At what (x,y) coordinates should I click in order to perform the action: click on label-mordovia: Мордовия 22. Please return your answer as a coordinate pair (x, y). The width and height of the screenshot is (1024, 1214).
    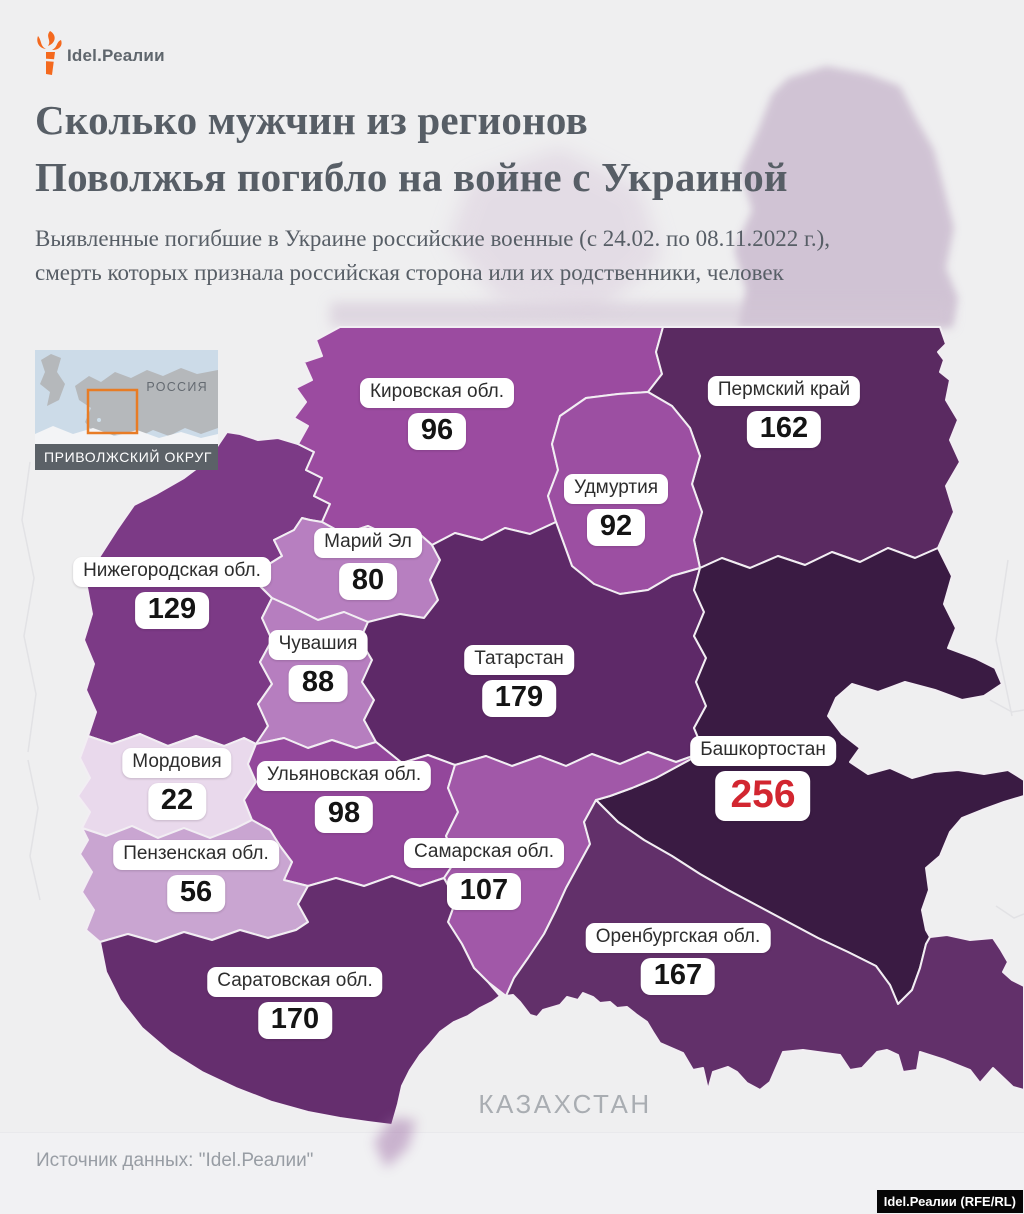
    Looking at the image, I should click on (177, 784).